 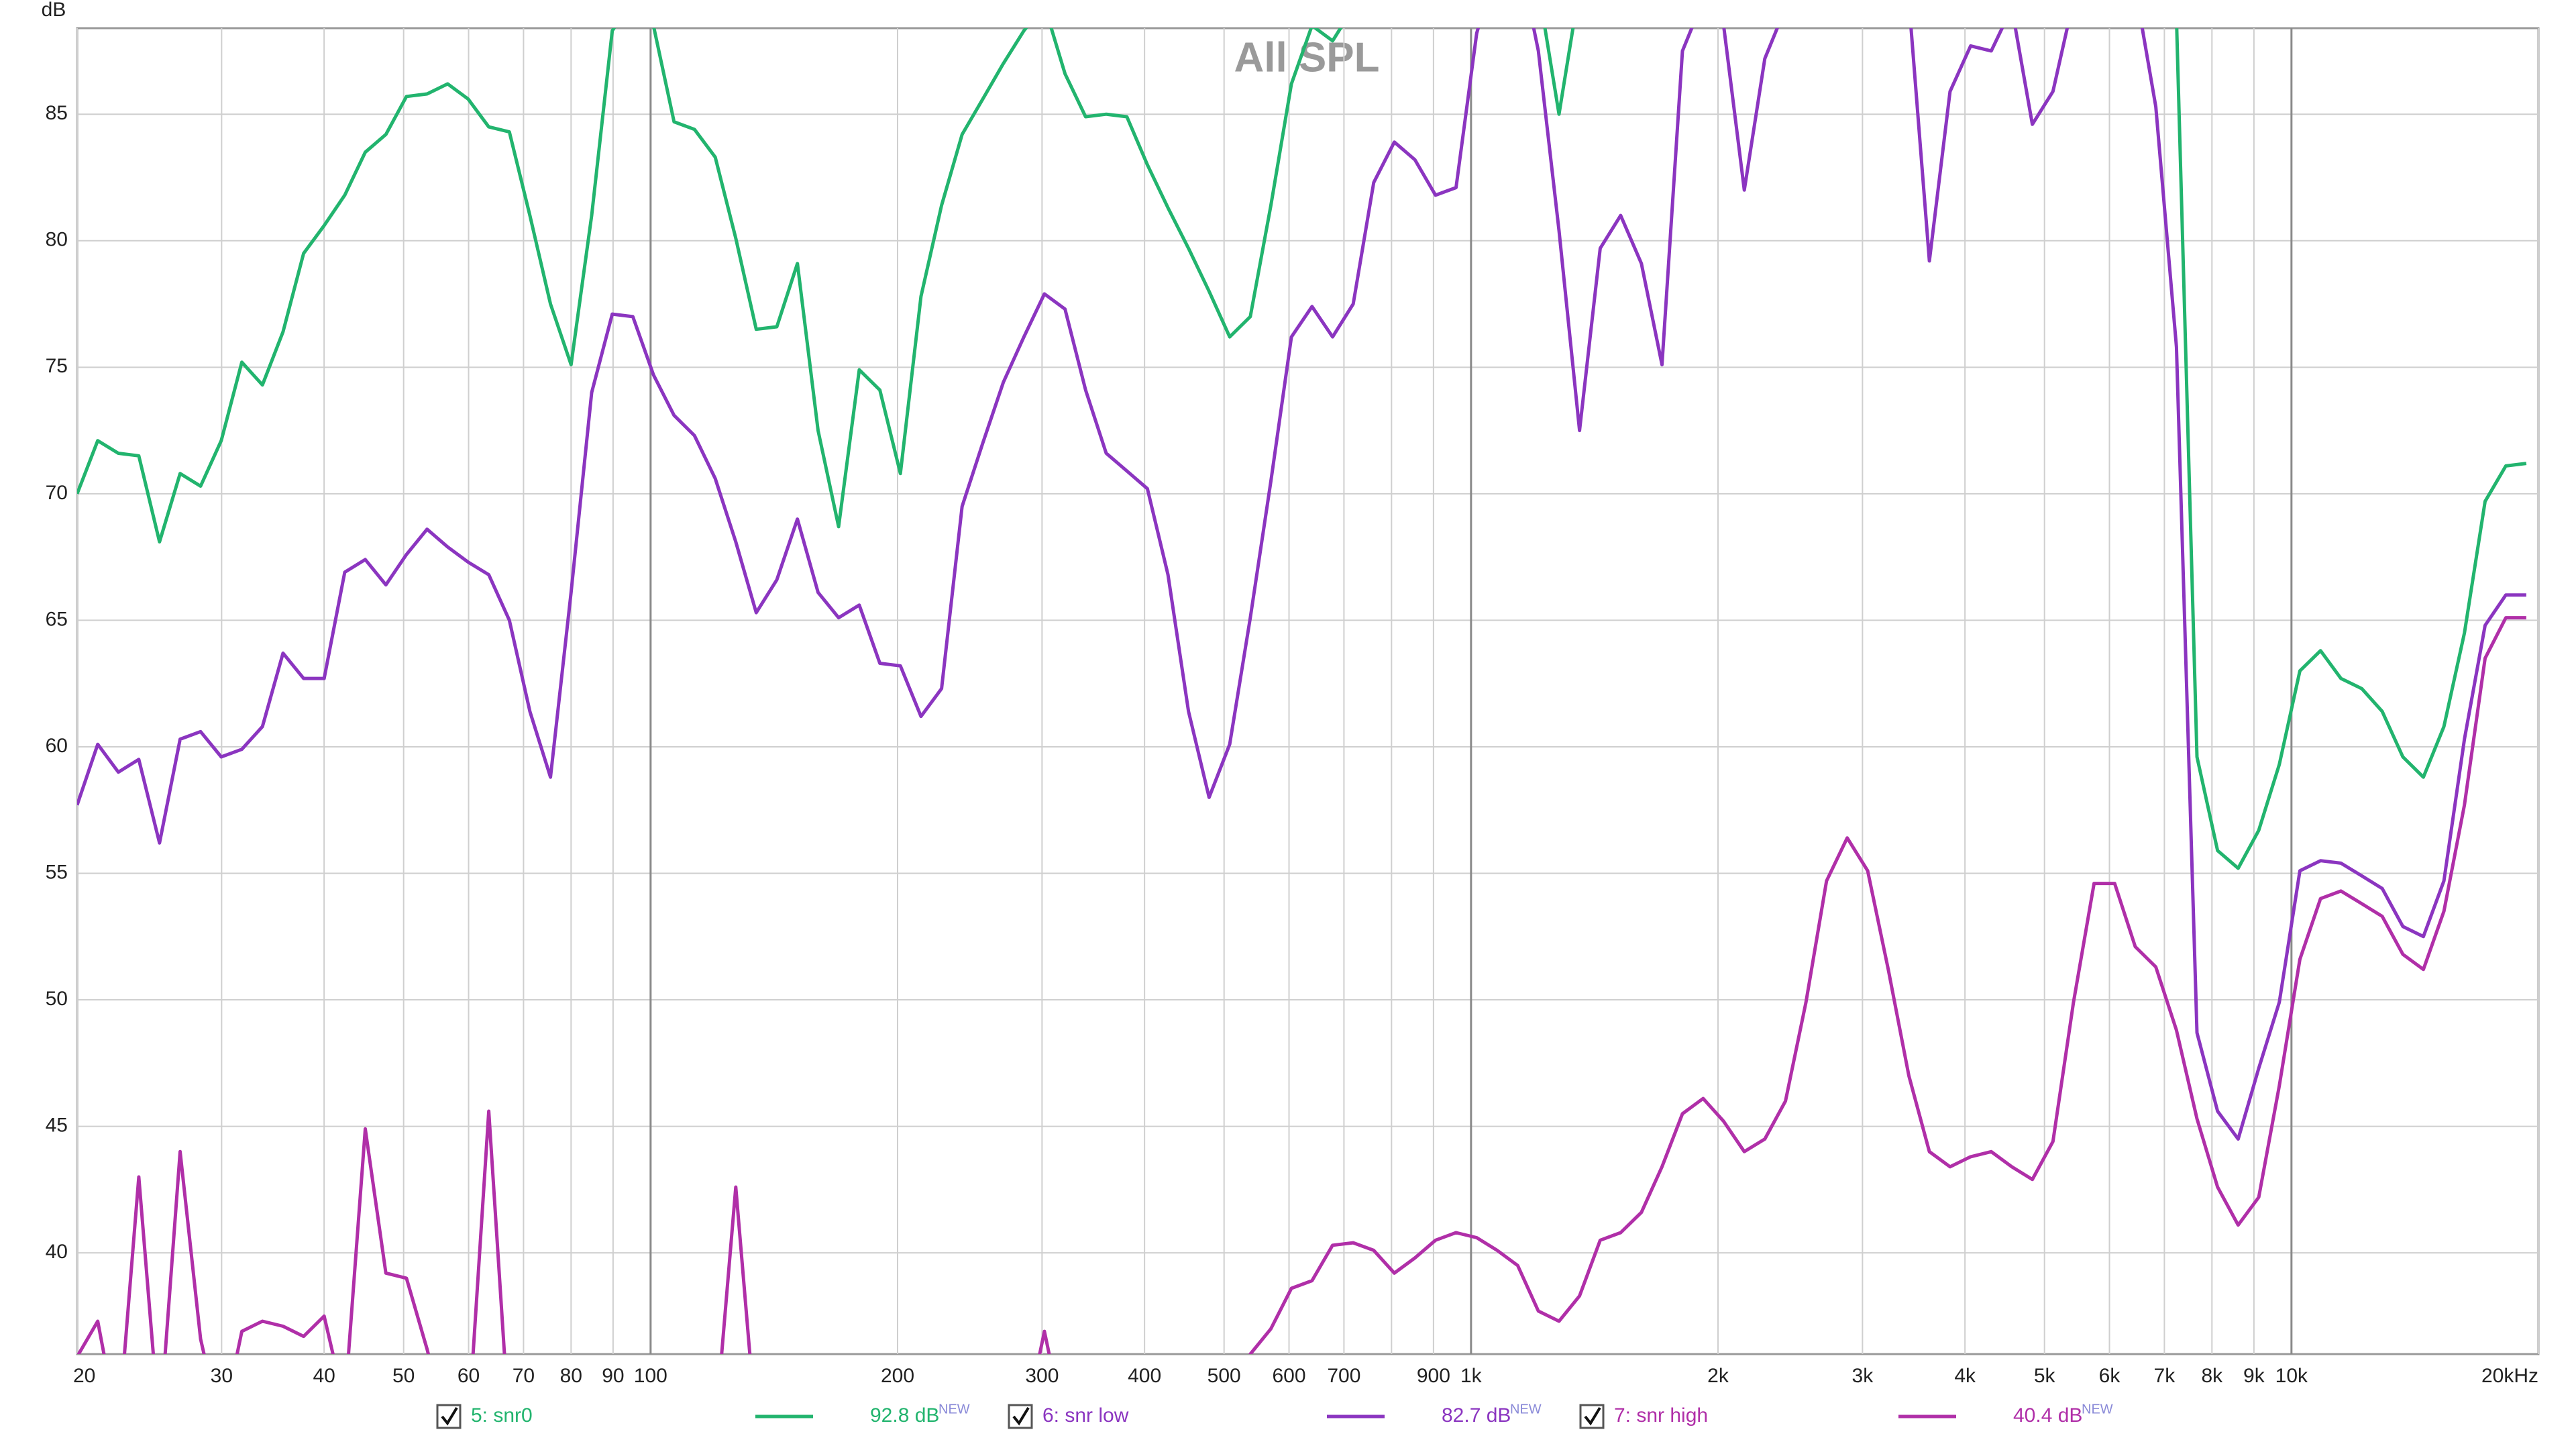 What do you see at coordinates (2165, 1376) in the screenshot?
I see `x-tick-label: 7k` at bounding box center [2165, 1376].